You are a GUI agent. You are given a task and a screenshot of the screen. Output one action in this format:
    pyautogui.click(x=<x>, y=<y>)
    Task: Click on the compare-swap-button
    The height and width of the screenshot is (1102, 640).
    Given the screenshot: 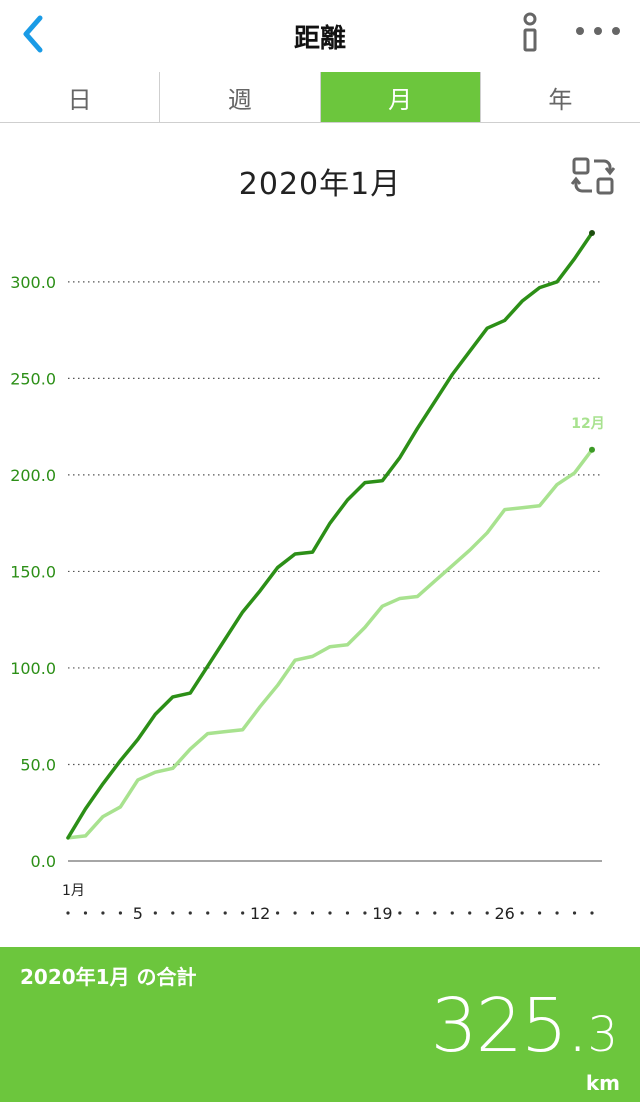 What is the action you would take?
    pyautogui.click(x=593, y=176)
    